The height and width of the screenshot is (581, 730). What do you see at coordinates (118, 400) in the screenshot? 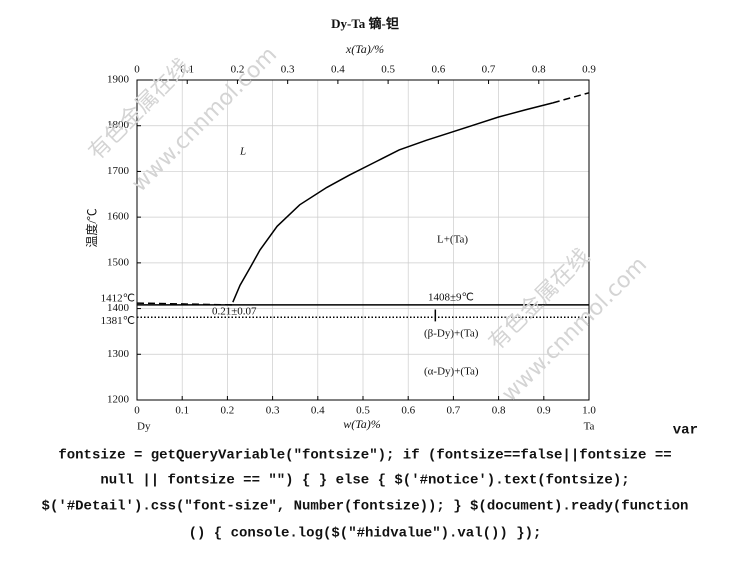
I see `y-tick-label: 1200` at bounding box center [118, 400].